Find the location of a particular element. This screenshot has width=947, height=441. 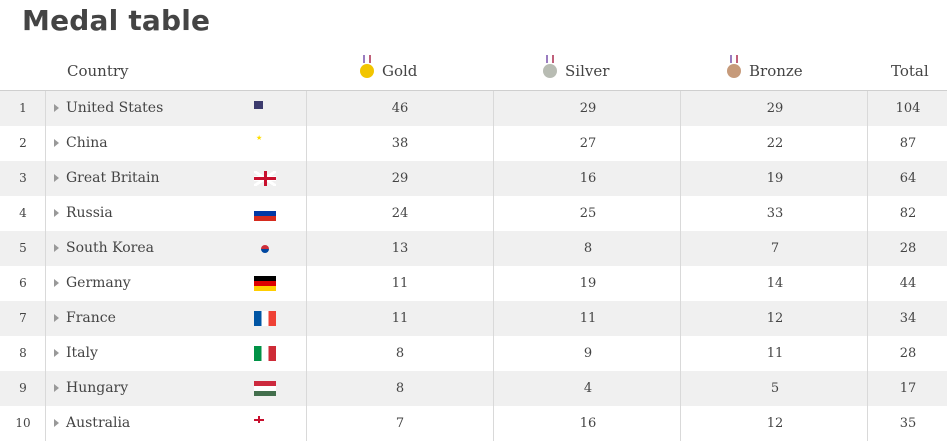

page-title: Medal table is located at coordinates (116, 20).